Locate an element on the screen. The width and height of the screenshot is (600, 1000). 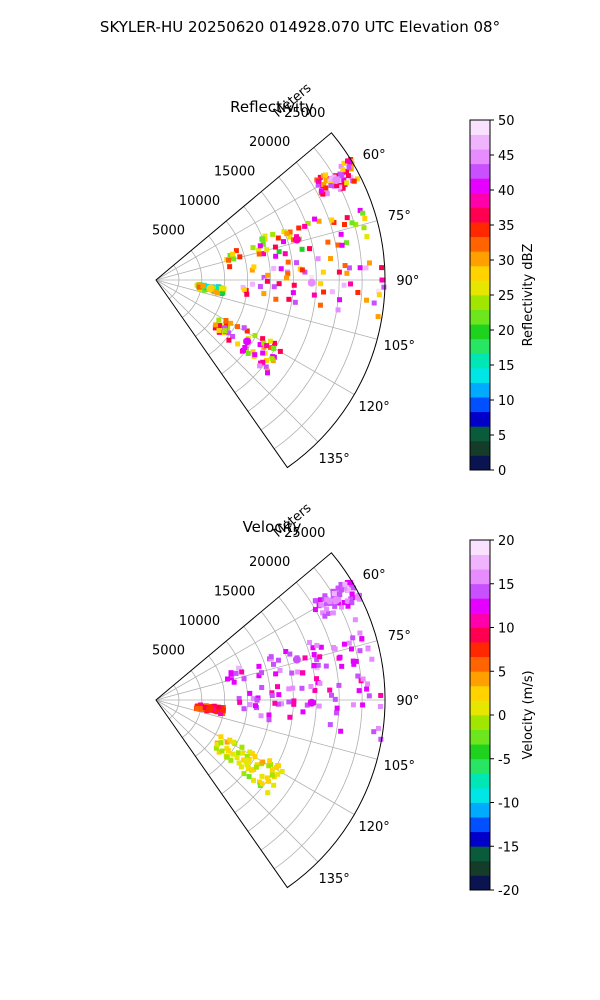
range-tick-label: 5000 is located at coordinates (168, 651).